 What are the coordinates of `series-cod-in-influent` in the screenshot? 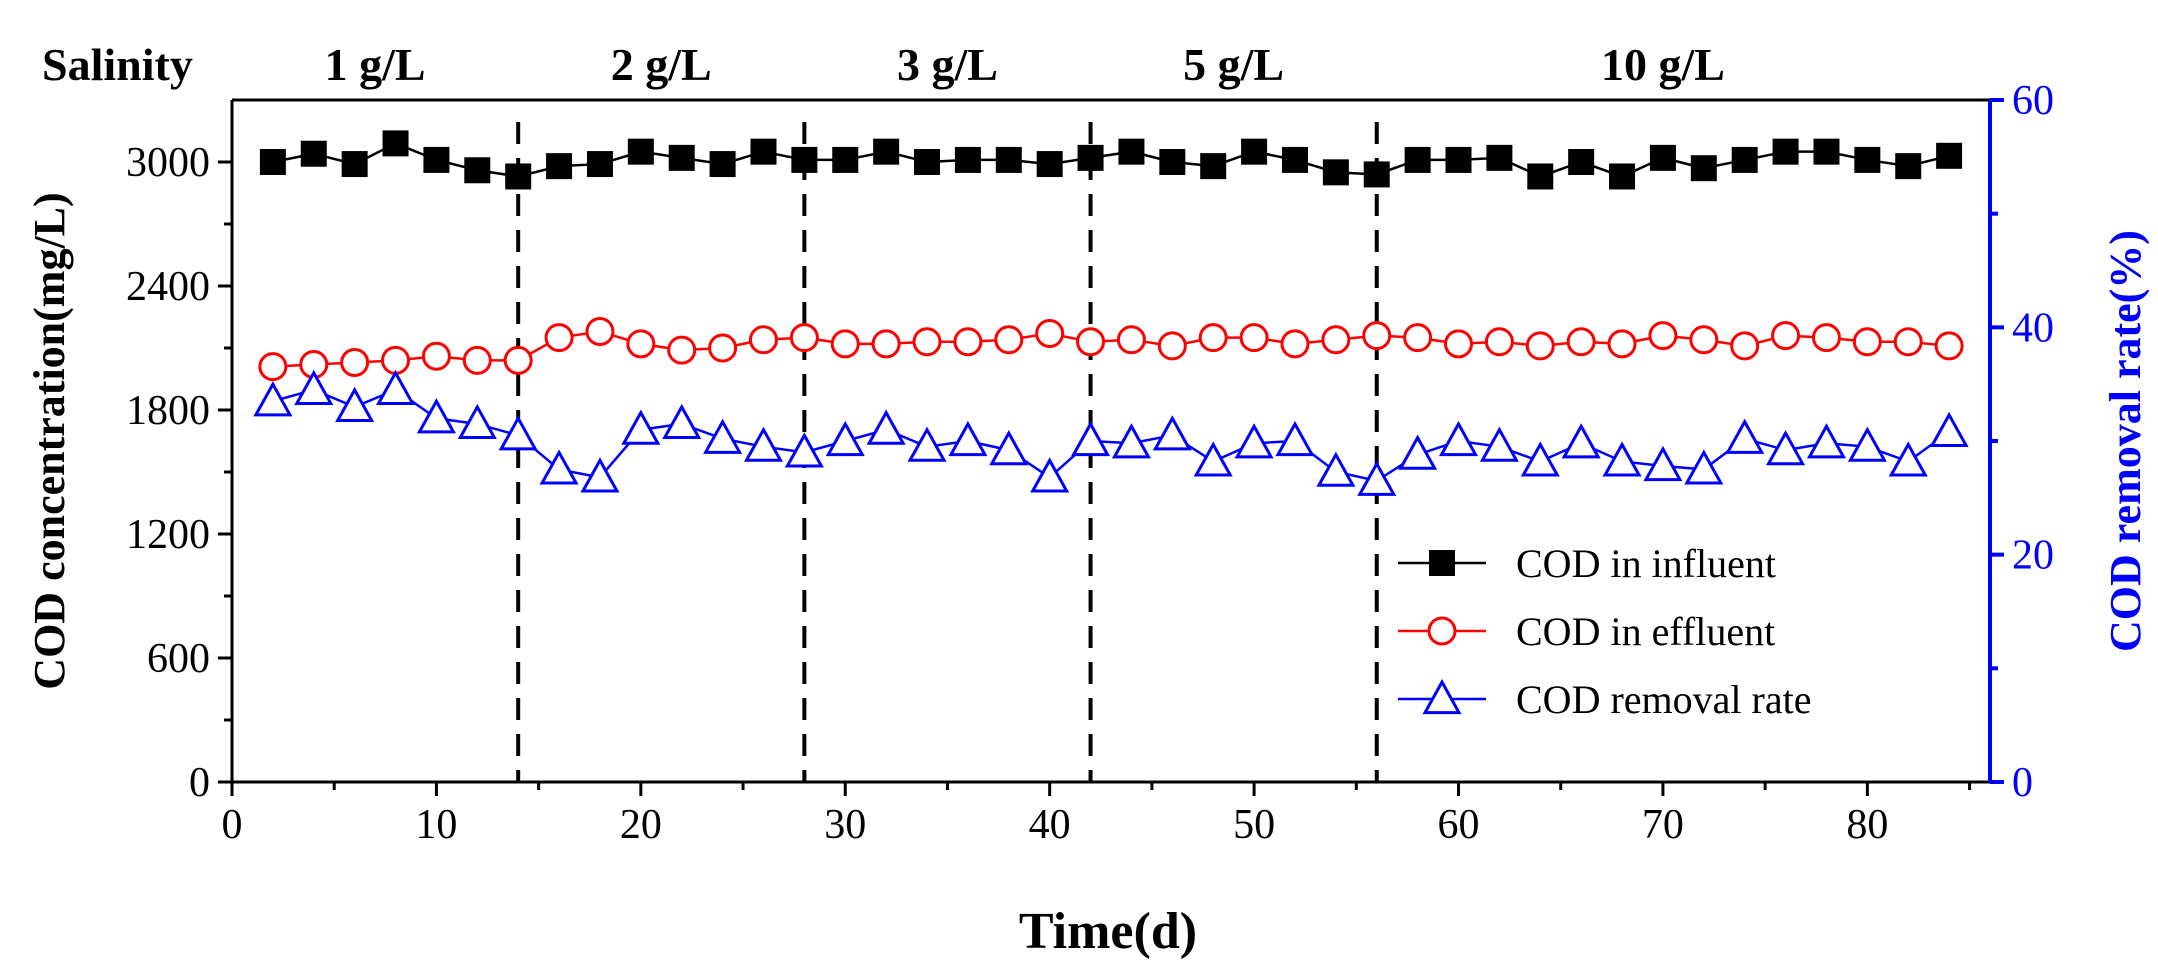 It's located at (1111, 160).